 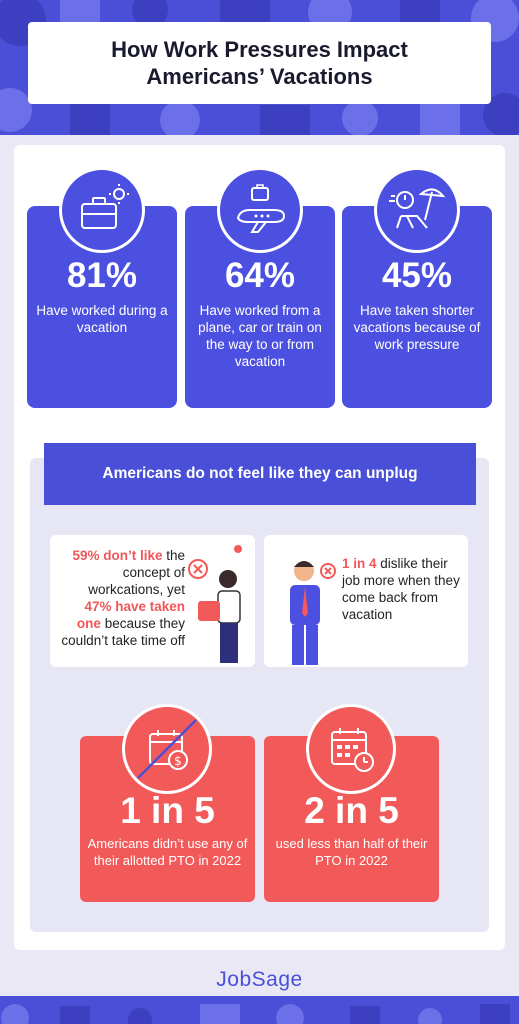 I want to click on man-stressed-illustration, so click(x=313, y=613).